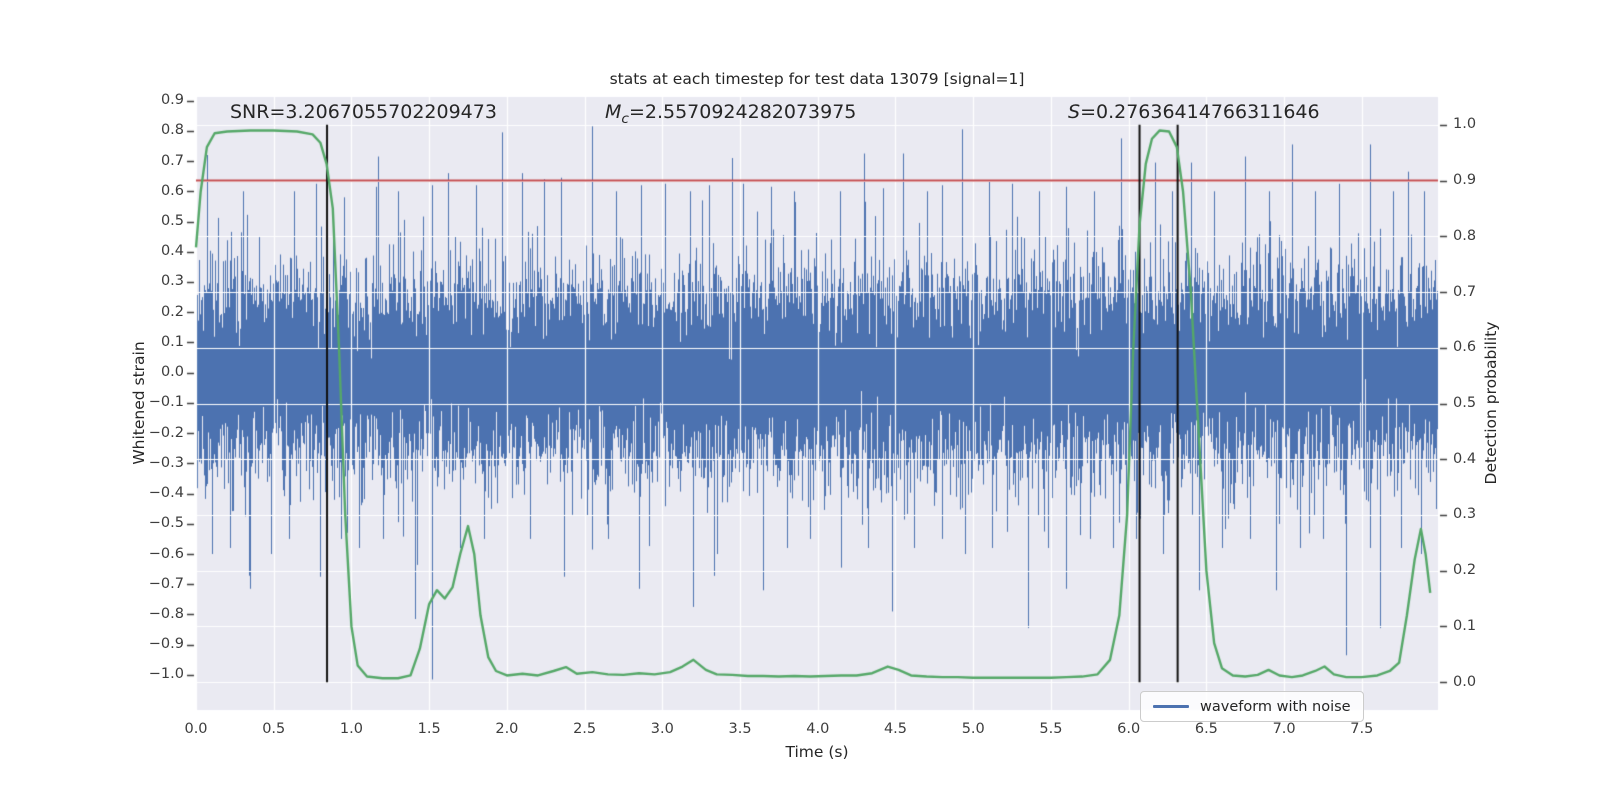  I want to click on y-right-tick-label: 0.7, so click(1465, 291).